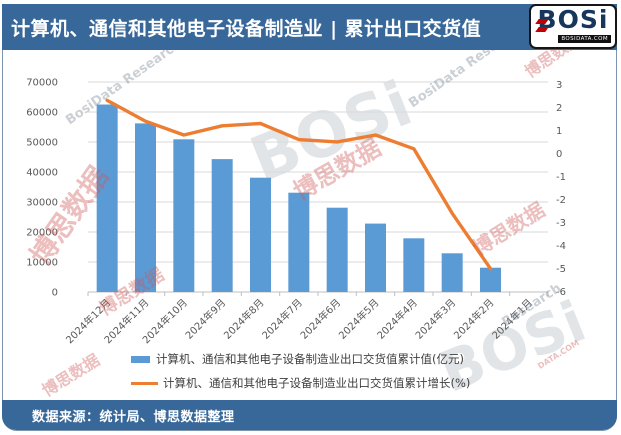 The image size is (621, 435). What do you see at coordinates (309, 415) in the screenshot?
I see `footer-bar: 数据来源：统计局、博思数据整理` at bounding box center [309, 415].